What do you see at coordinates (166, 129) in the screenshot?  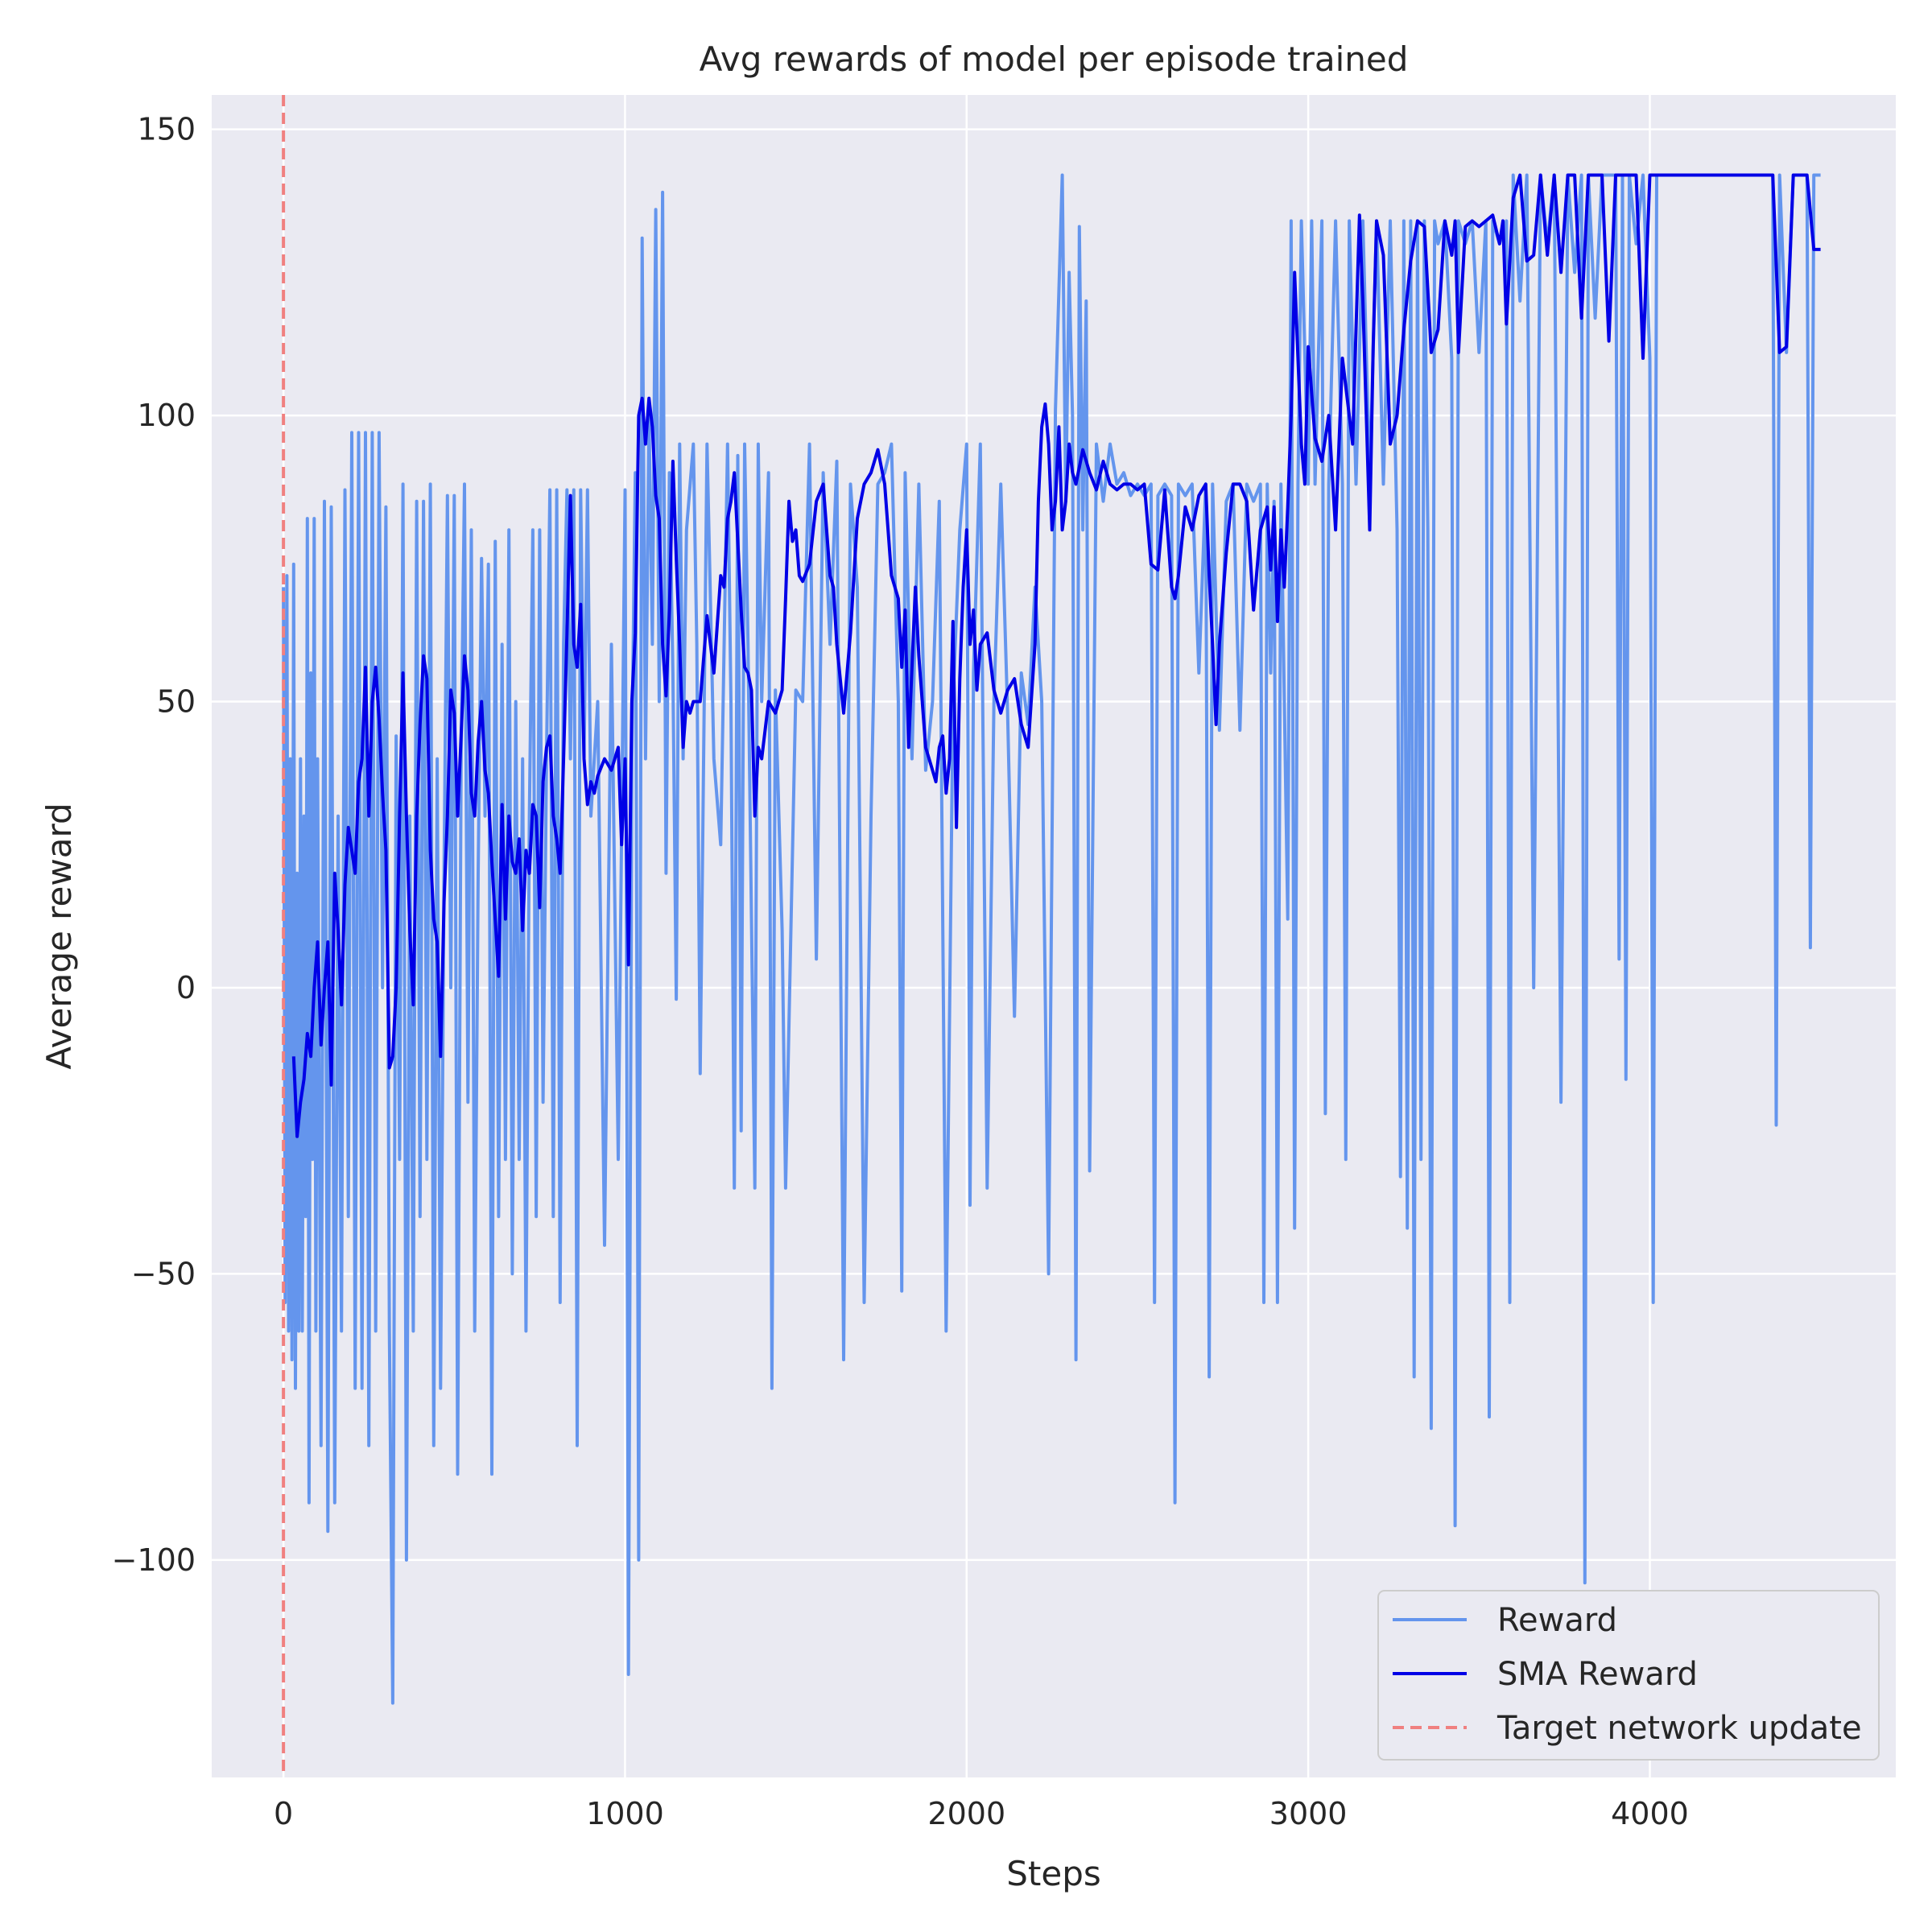 I see `y-tick-label: 150` at bounding box center [166, 129].